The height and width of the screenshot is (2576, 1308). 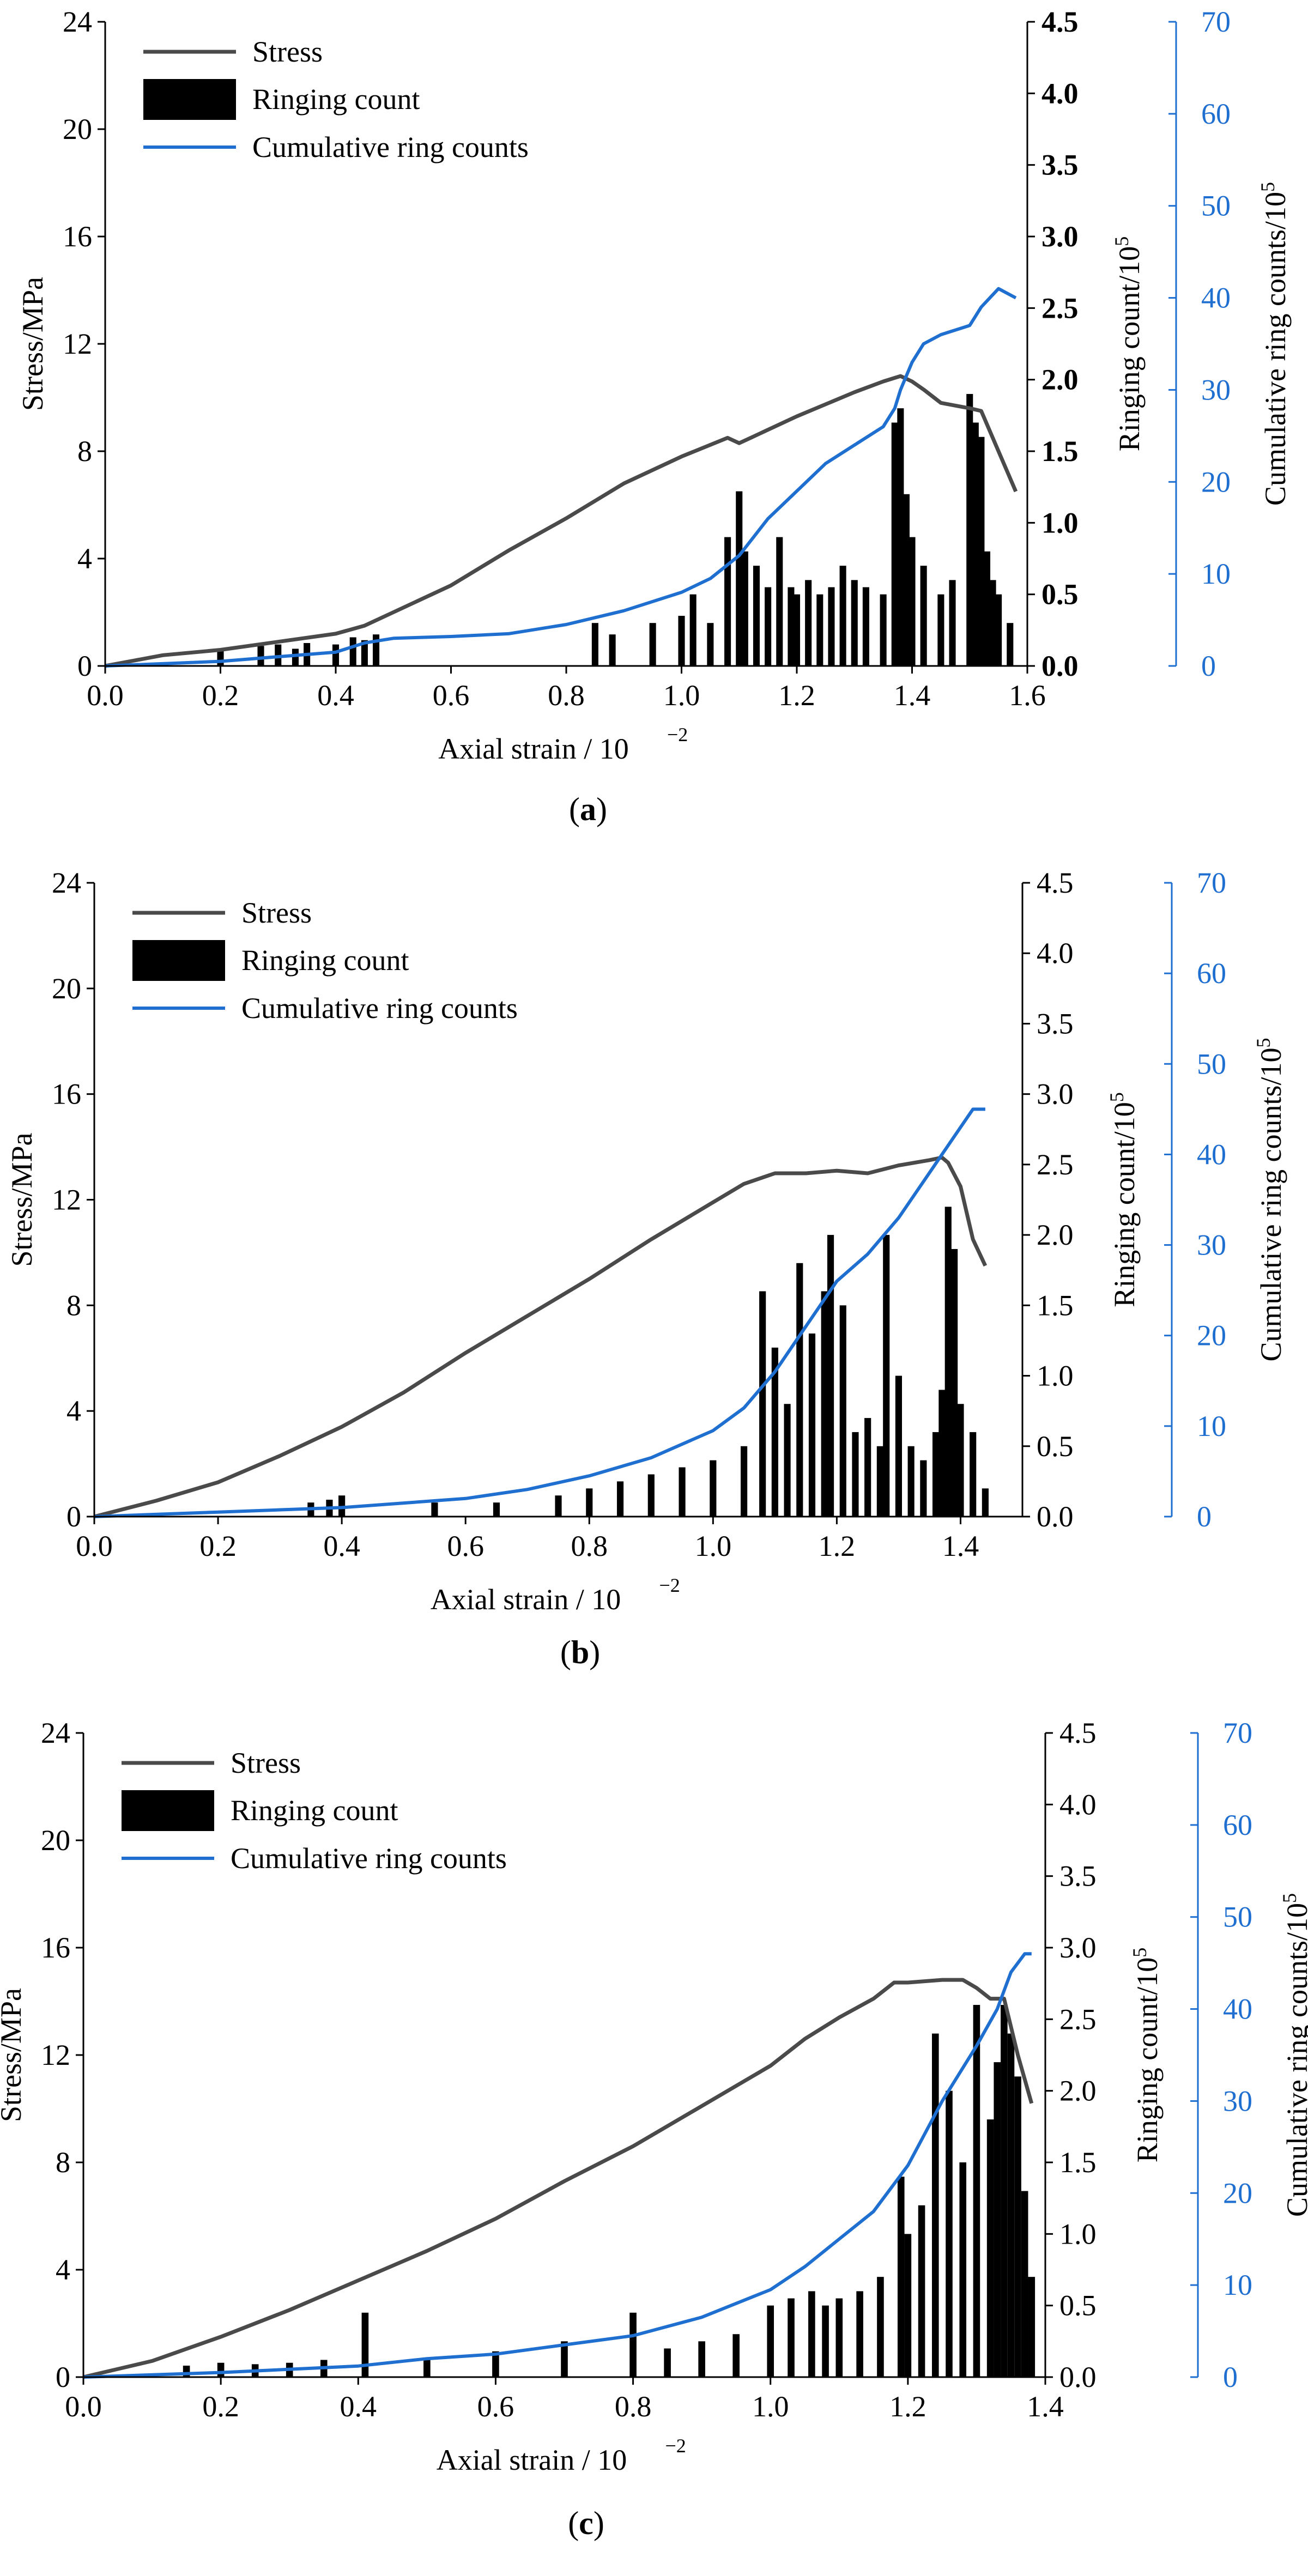 What do you see at coordinates (602, 809) in the screenshot?
I see `panel-caption-close: )` at bounding box center [602, 809].